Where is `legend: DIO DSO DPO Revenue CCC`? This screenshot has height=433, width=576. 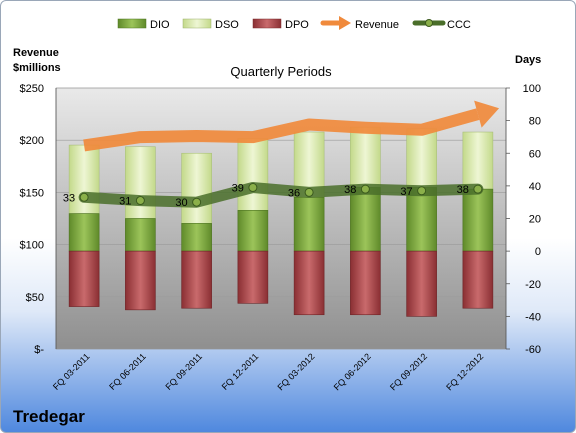
legend: DIO DSO DPO Revenue CCC is located at coordinates (294, 23).